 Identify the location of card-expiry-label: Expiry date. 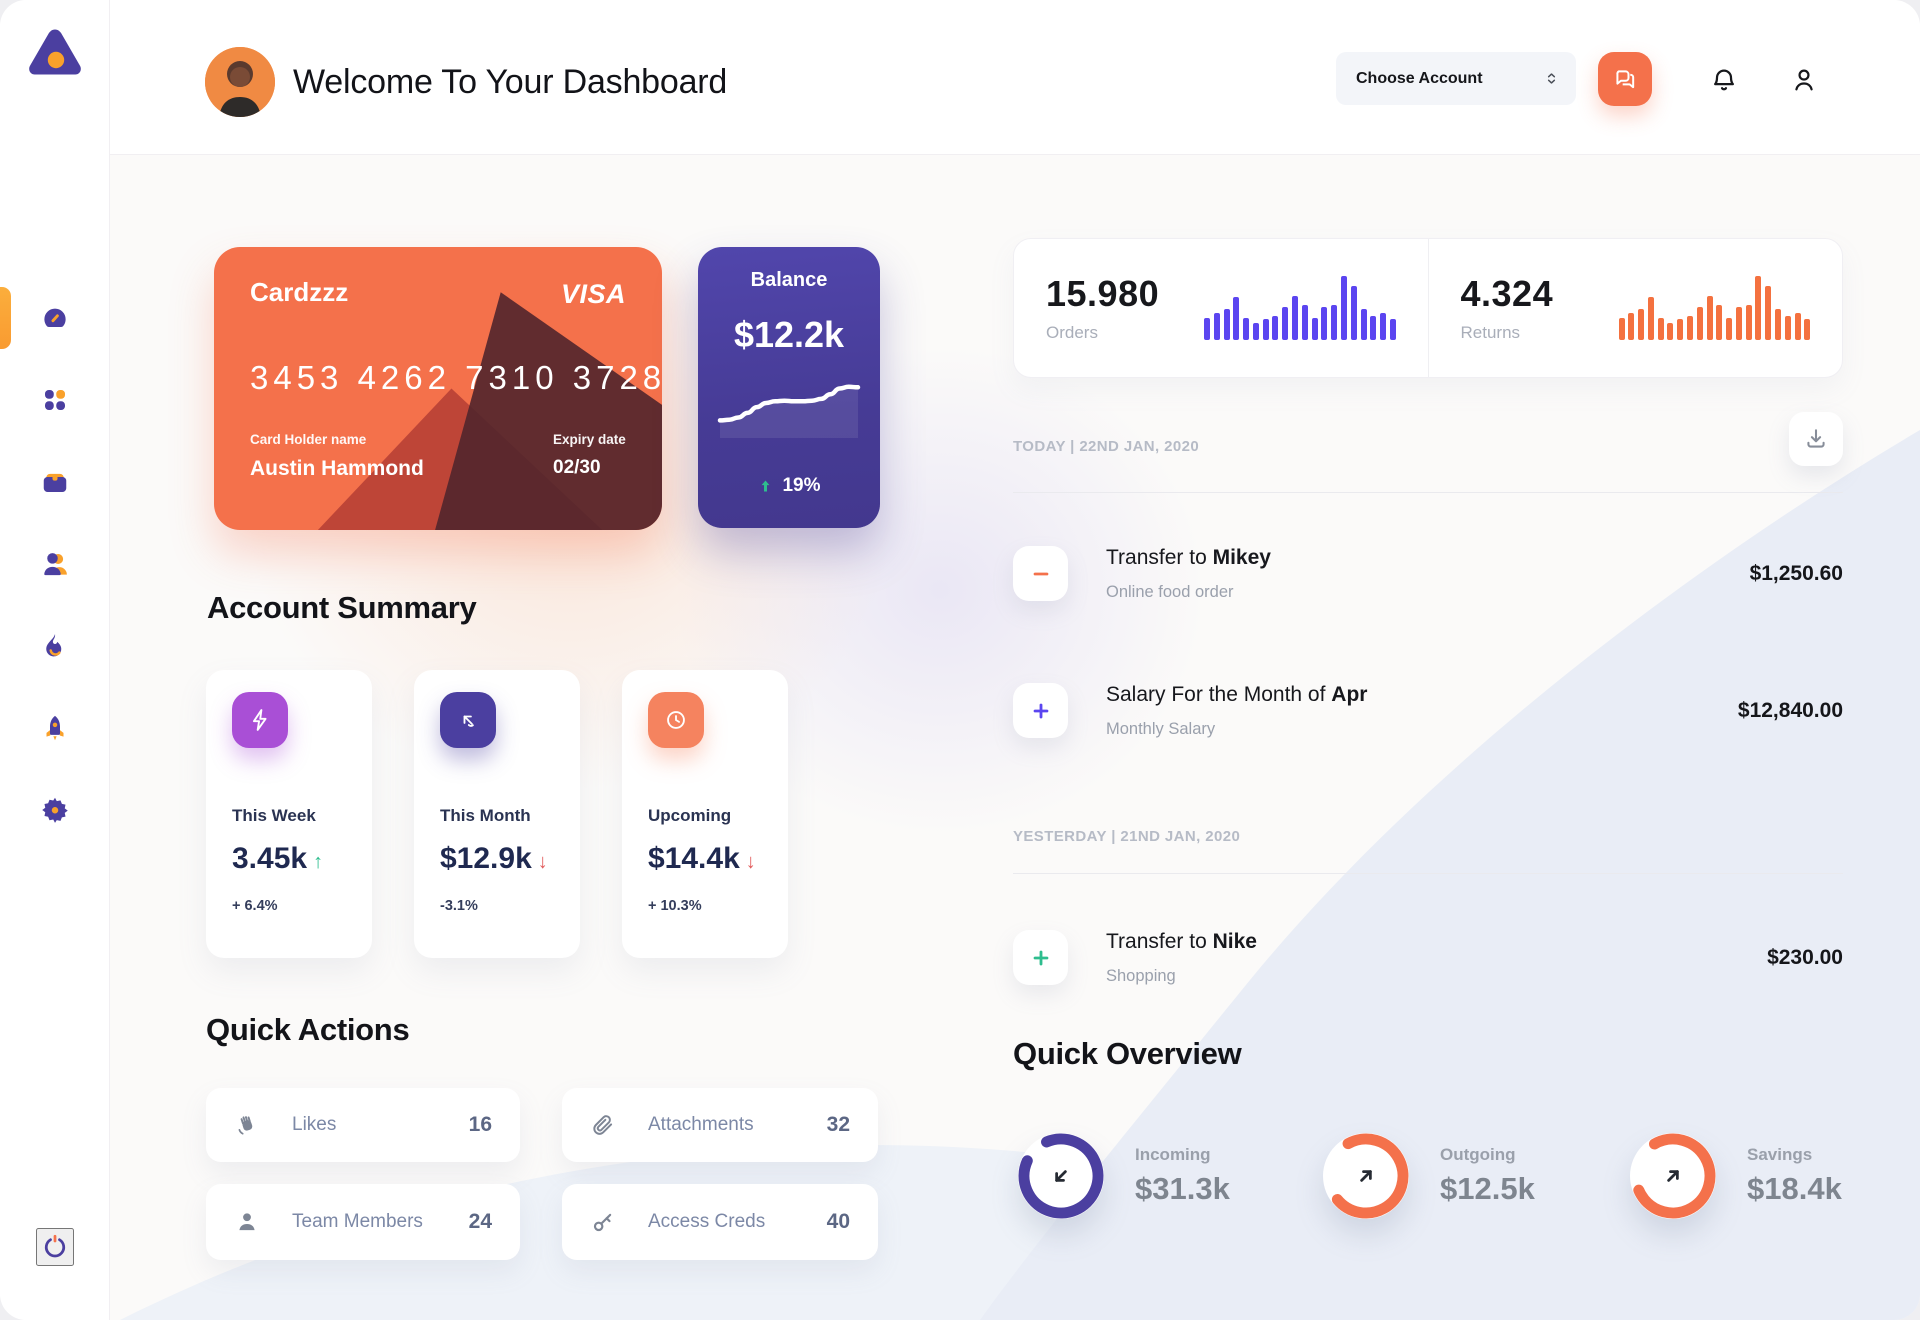
(589, 439).